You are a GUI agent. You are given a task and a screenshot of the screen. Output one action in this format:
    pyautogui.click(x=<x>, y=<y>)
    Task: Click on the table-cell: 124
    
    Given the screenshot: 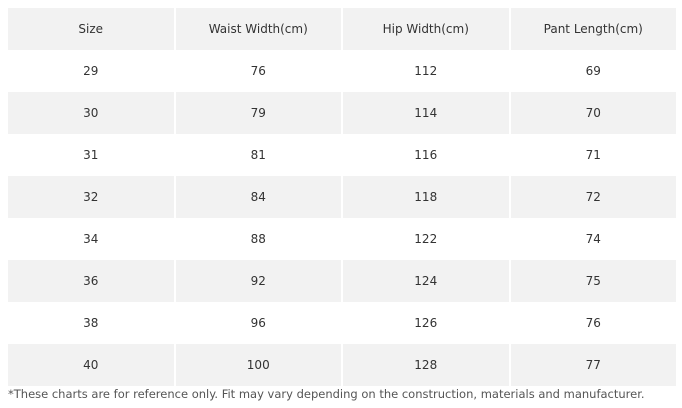 What is the action you would take?
    pyautogui.click(x=426, y=281)
    